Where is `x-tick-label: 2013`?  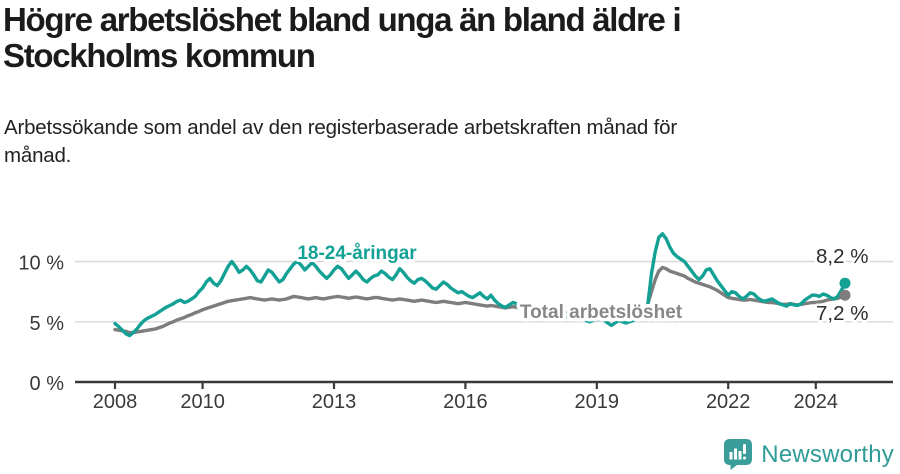
x-tick-label: 2013 is located at coordinates (334, 402).